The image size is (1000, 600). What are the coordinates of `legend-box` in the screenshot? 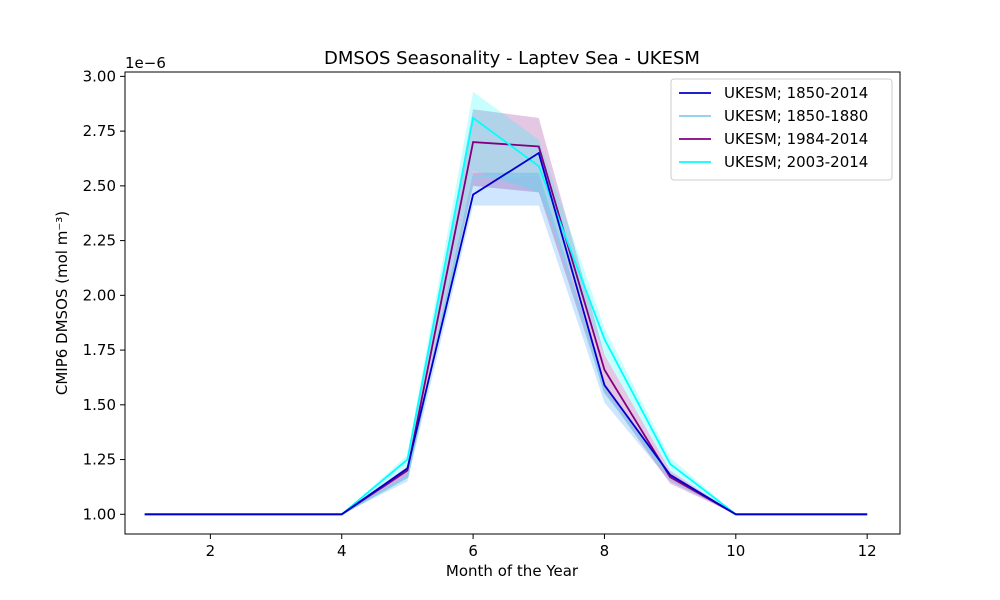 It's located at (781, 129).